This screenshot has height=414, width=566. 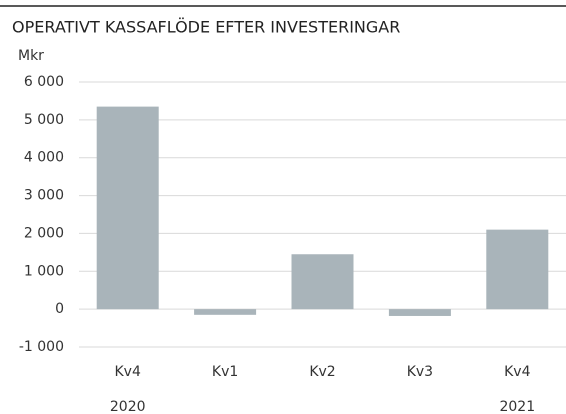 What do you see at coordinates (59, 309) in the screenshot?
I see `y-tick-label: 0` at bounding box center [59, 309].